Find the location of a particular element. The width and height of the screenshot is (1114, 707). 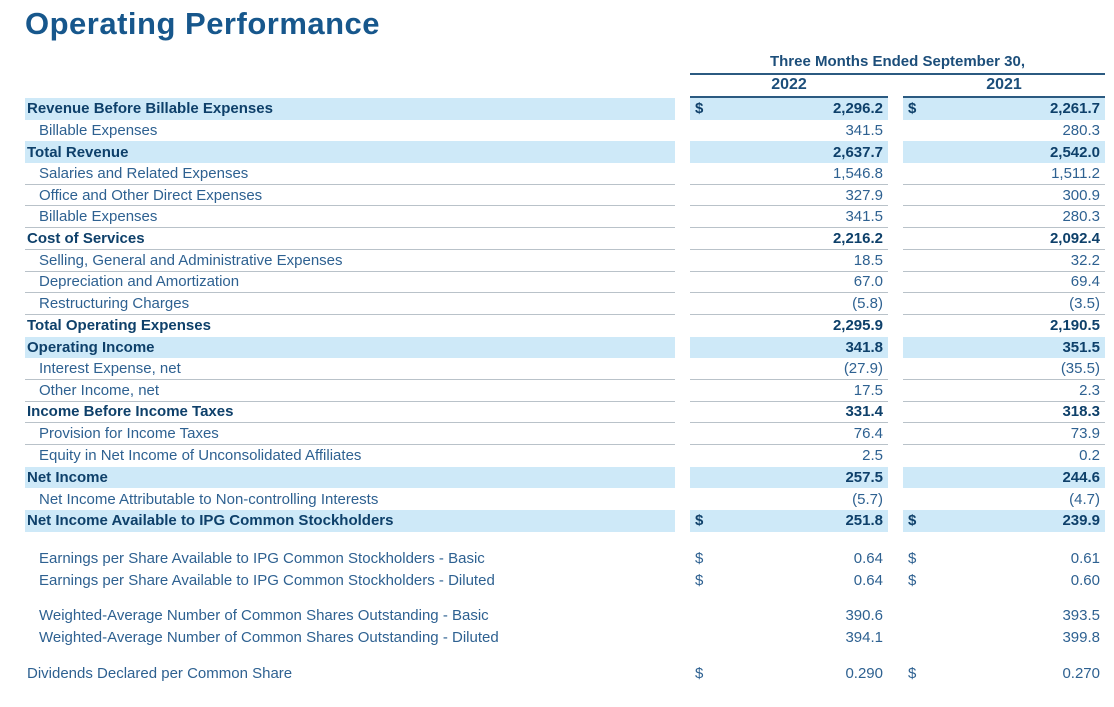

value: 318.3 is located at coordinates (1081, 412).